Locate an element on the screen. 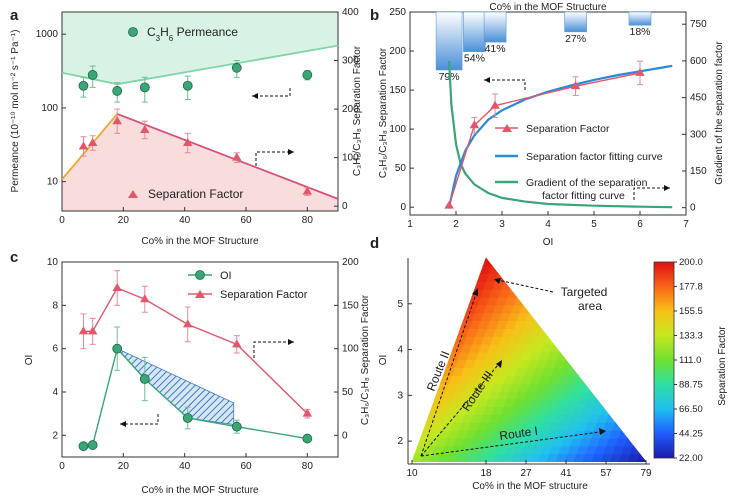  gradient-curve is located at coordinates (560, 134).